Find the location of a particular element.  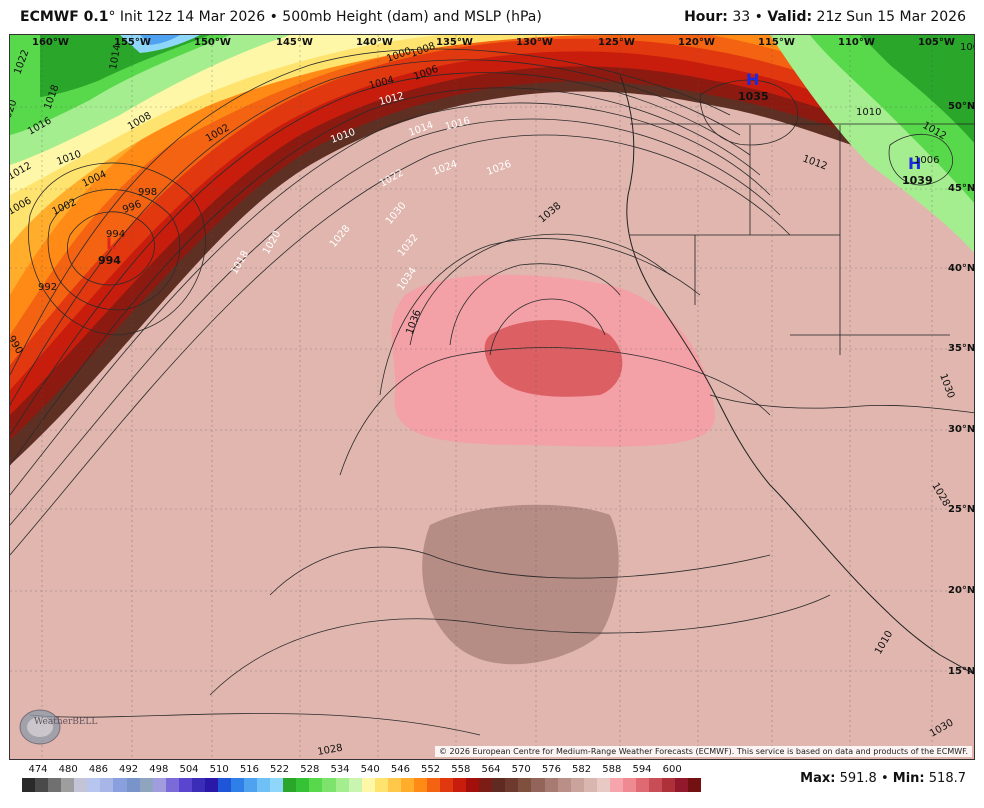

colorbar-label: 600 is located at coordinates (672, 769).